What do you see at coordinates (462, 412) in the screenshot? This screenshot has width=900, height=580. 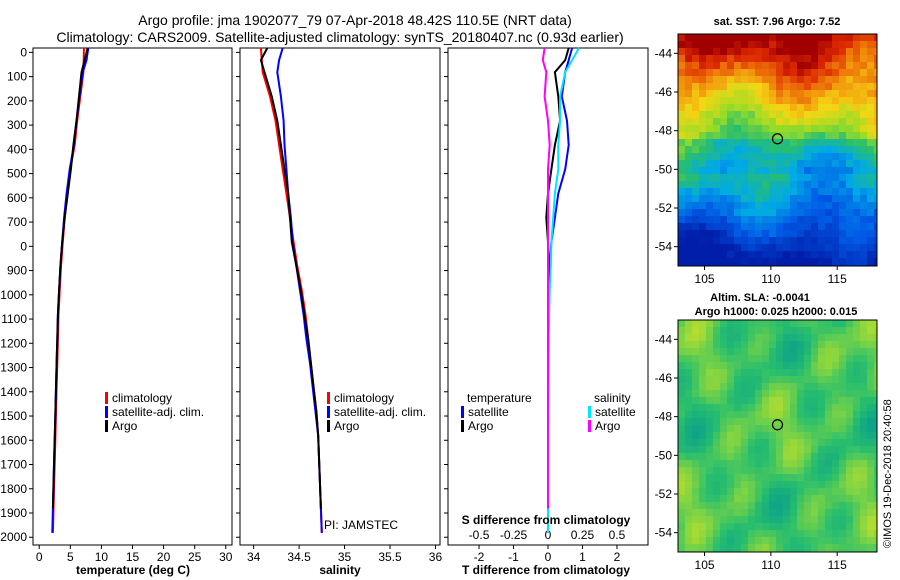 I see `legend-swatch-temperature-satellite` at bounding box center [462, 412].